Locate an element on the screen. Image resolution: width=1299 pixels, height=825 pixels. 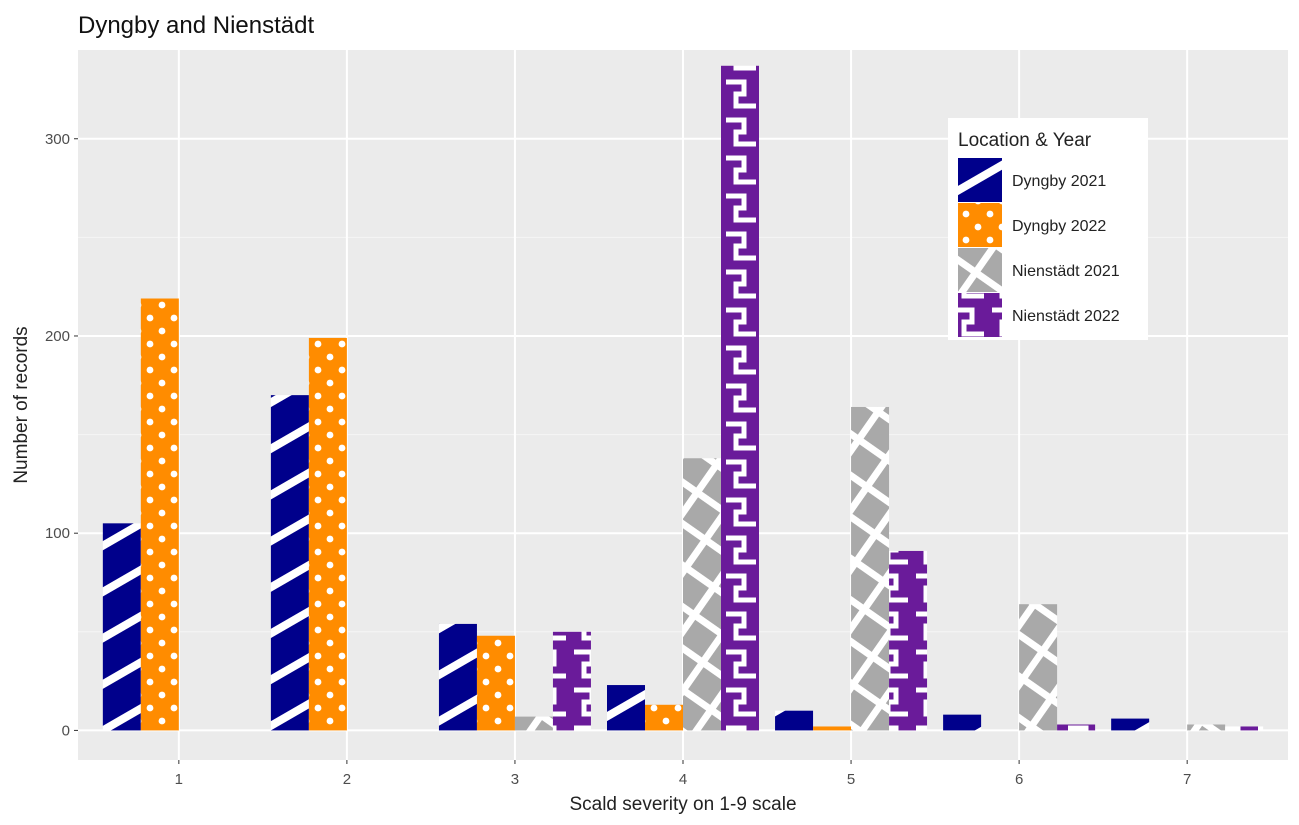
y-axis-title: Number of records is located at coordinates (21, 404).